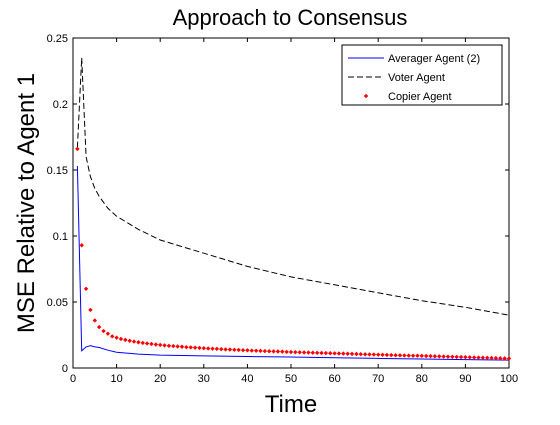 This screenshot has height=425, width=560. I want to click on y-tick-label: 0.15, so click(57, 171).